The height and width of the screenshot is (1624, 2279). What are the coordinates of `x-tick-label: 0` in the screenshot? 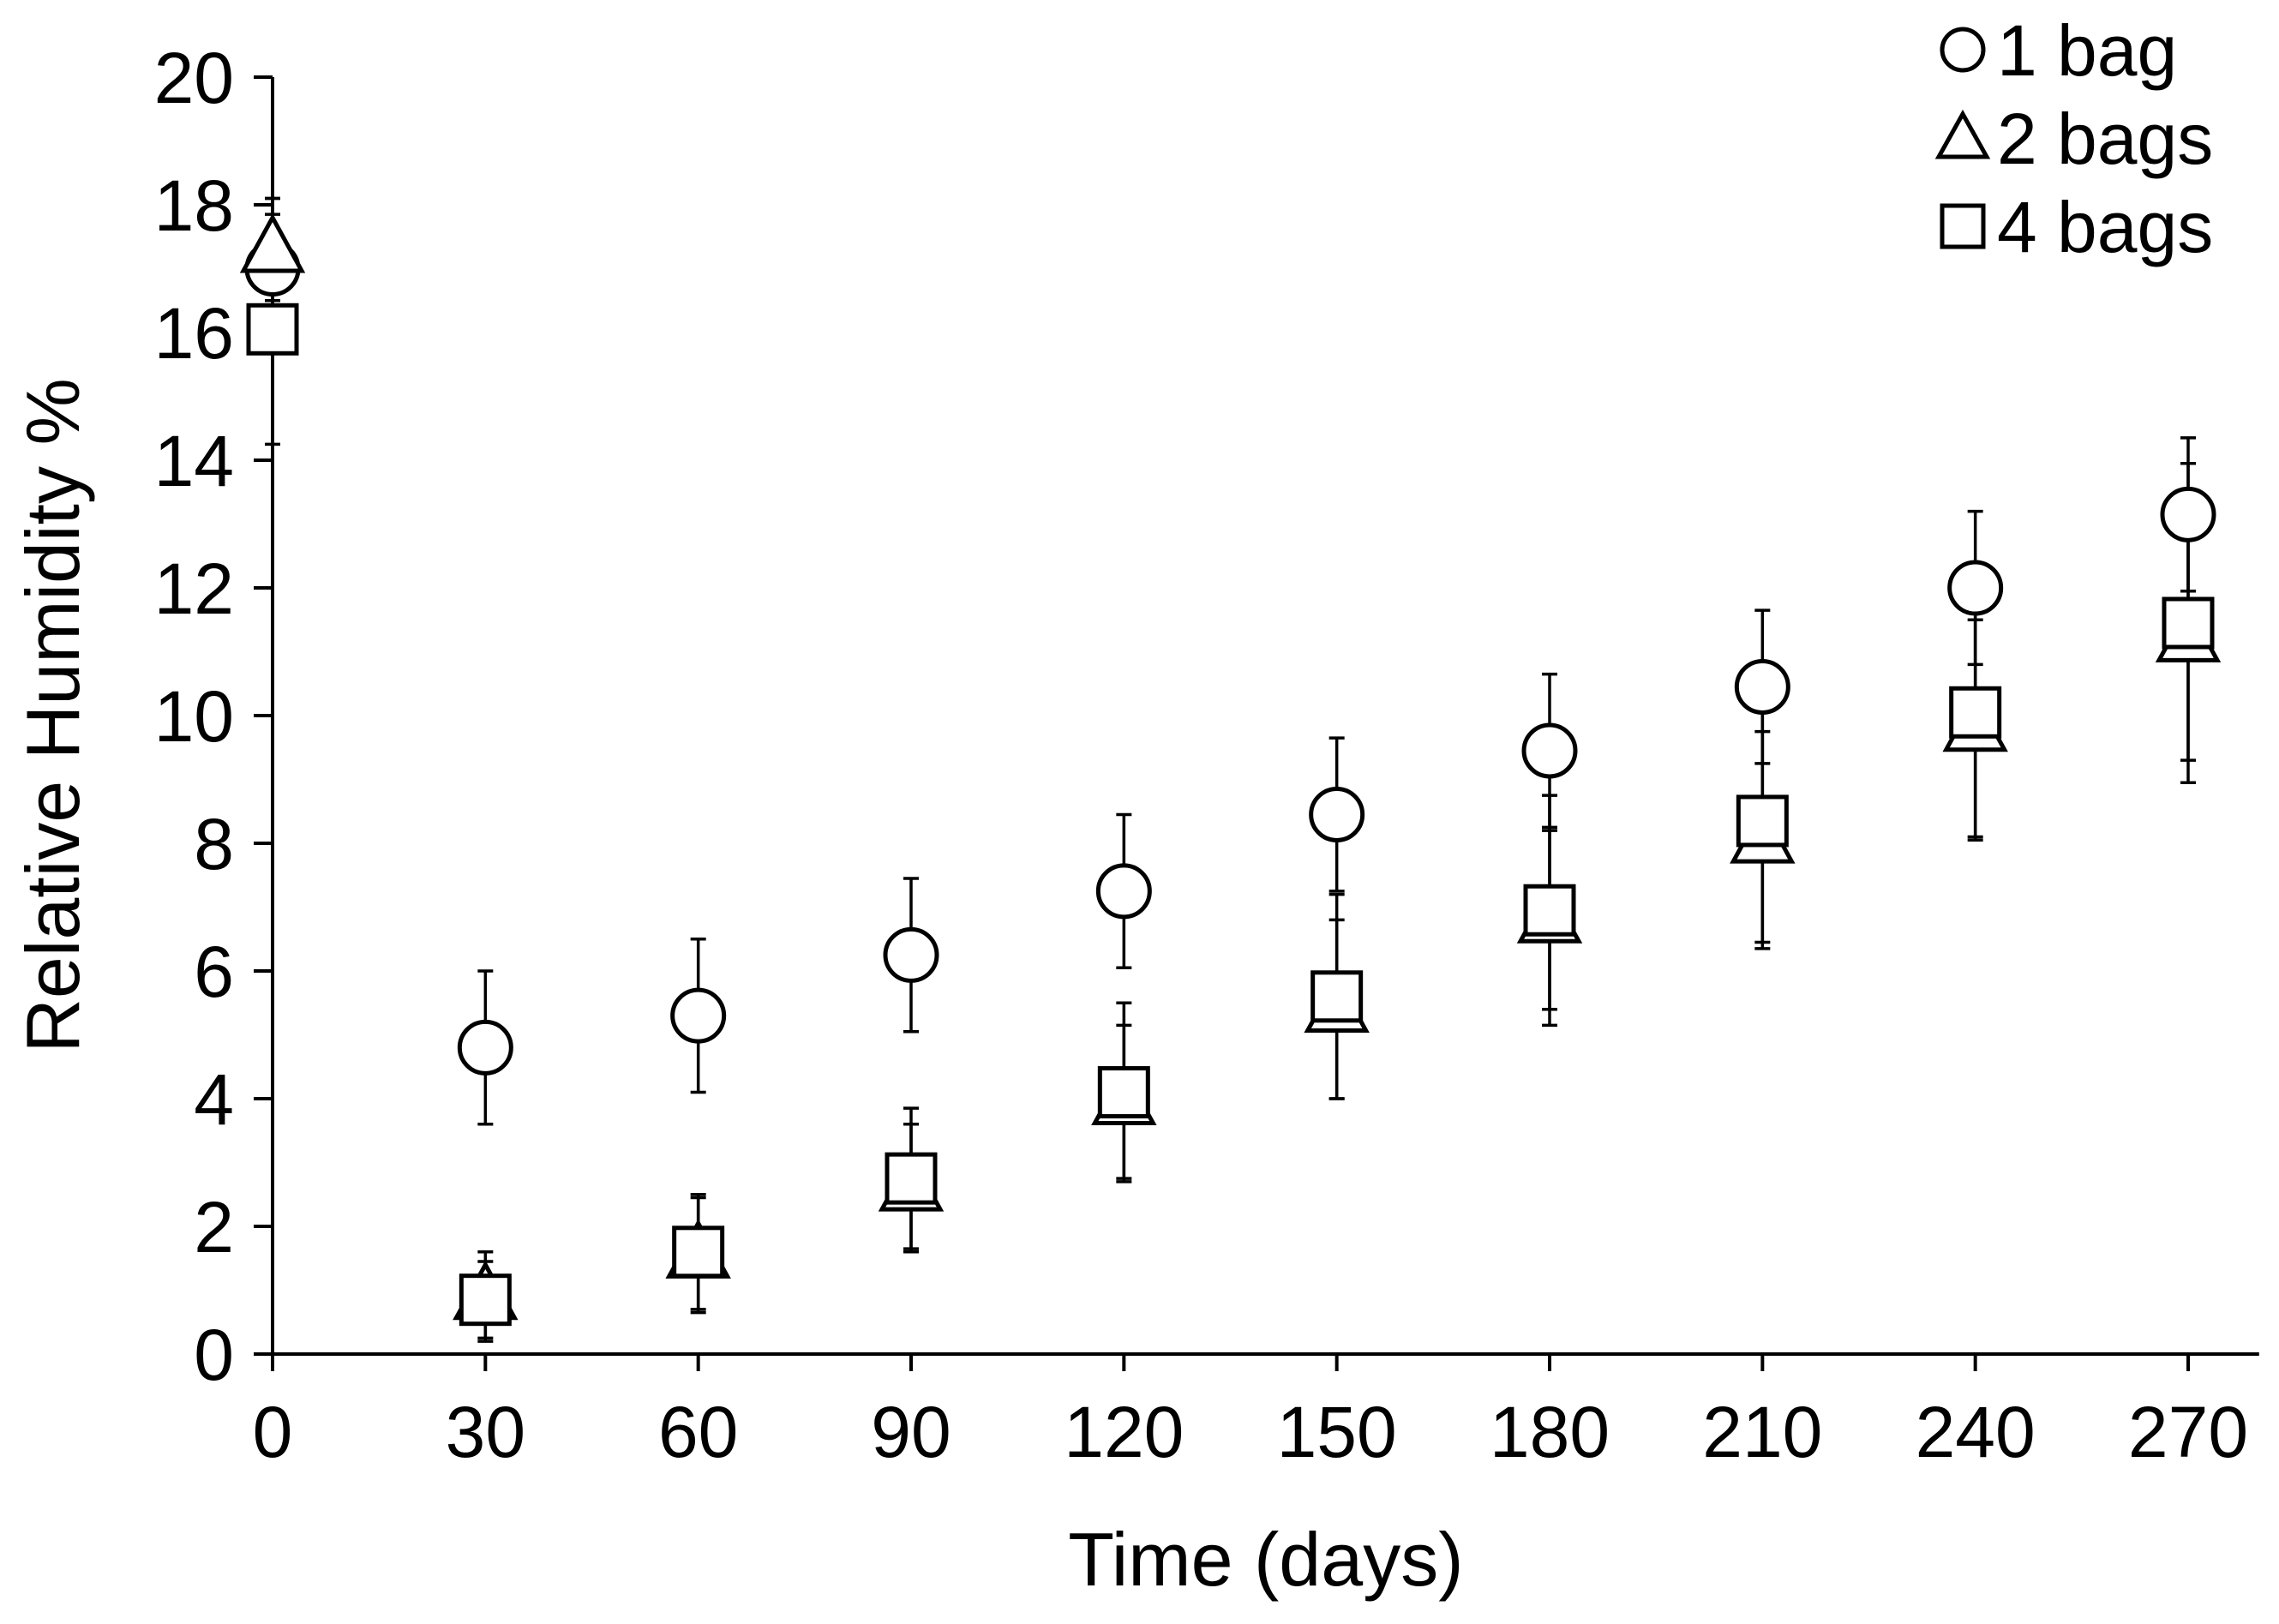 It's located at (273, 1432).